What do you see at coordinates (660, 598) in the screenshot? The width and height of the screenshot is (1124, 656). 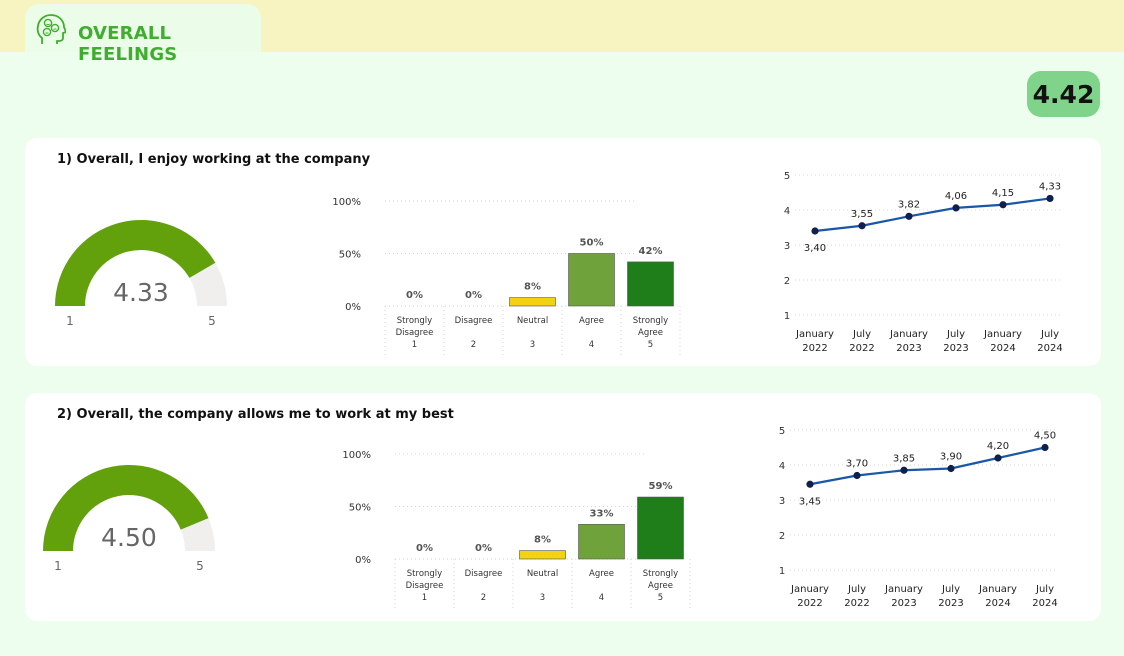 I see `x-tick-label: 5` at bounding box center [660, 598].